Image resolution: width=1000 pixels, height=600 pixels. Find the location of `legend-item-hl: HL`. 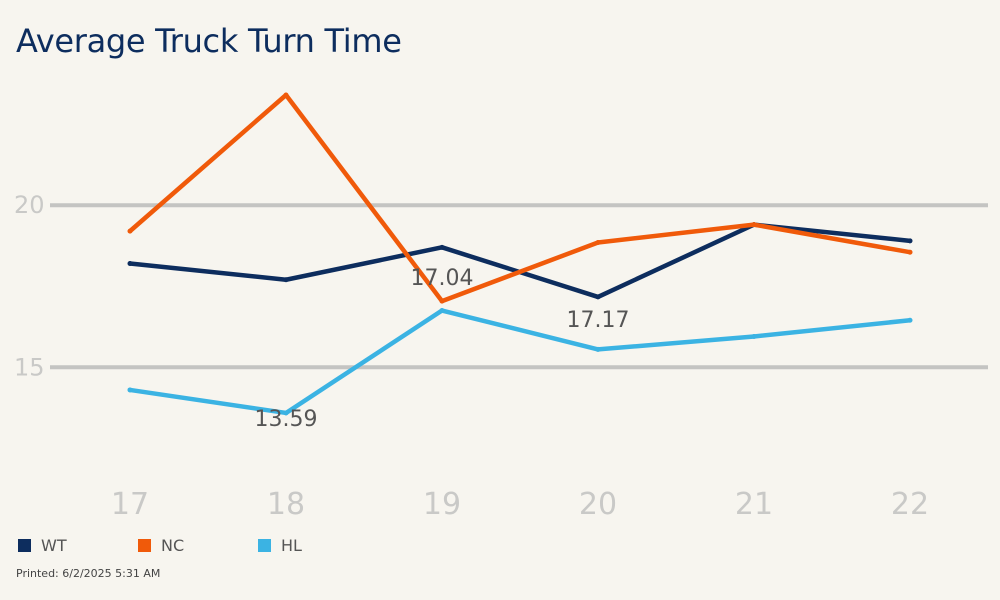

legend-item-hl: HL is located at coordinates (318, 545).